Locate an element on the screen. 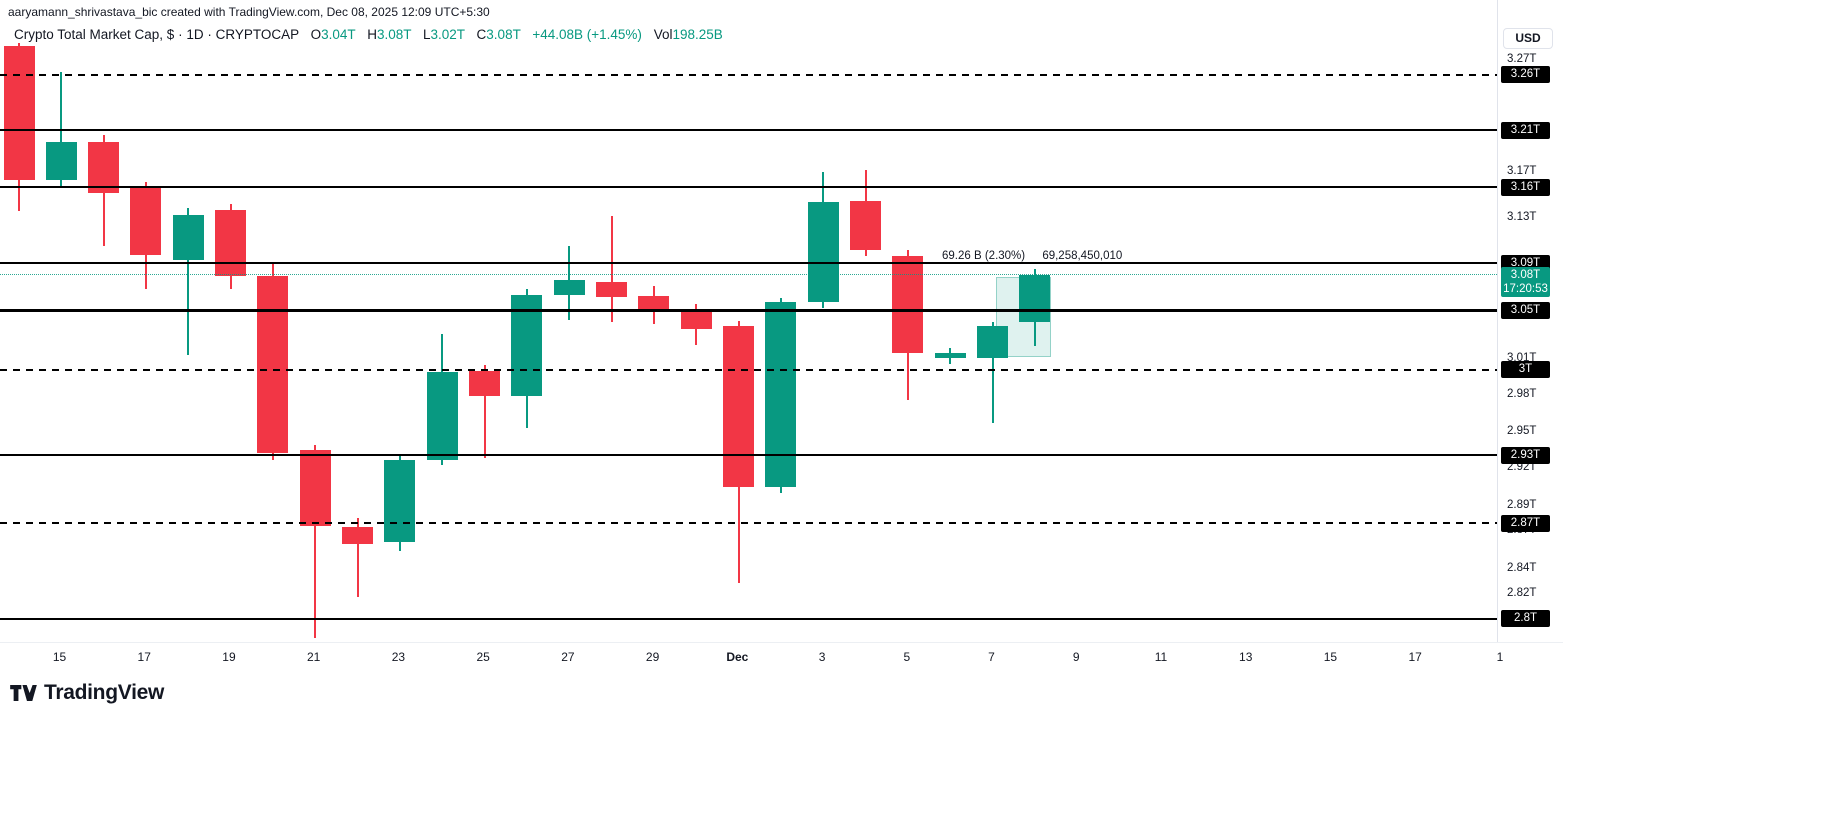 The width and height of the screenshot is (1825, 837). horizontal-line-3.16T is located at coordinates (748, 187).